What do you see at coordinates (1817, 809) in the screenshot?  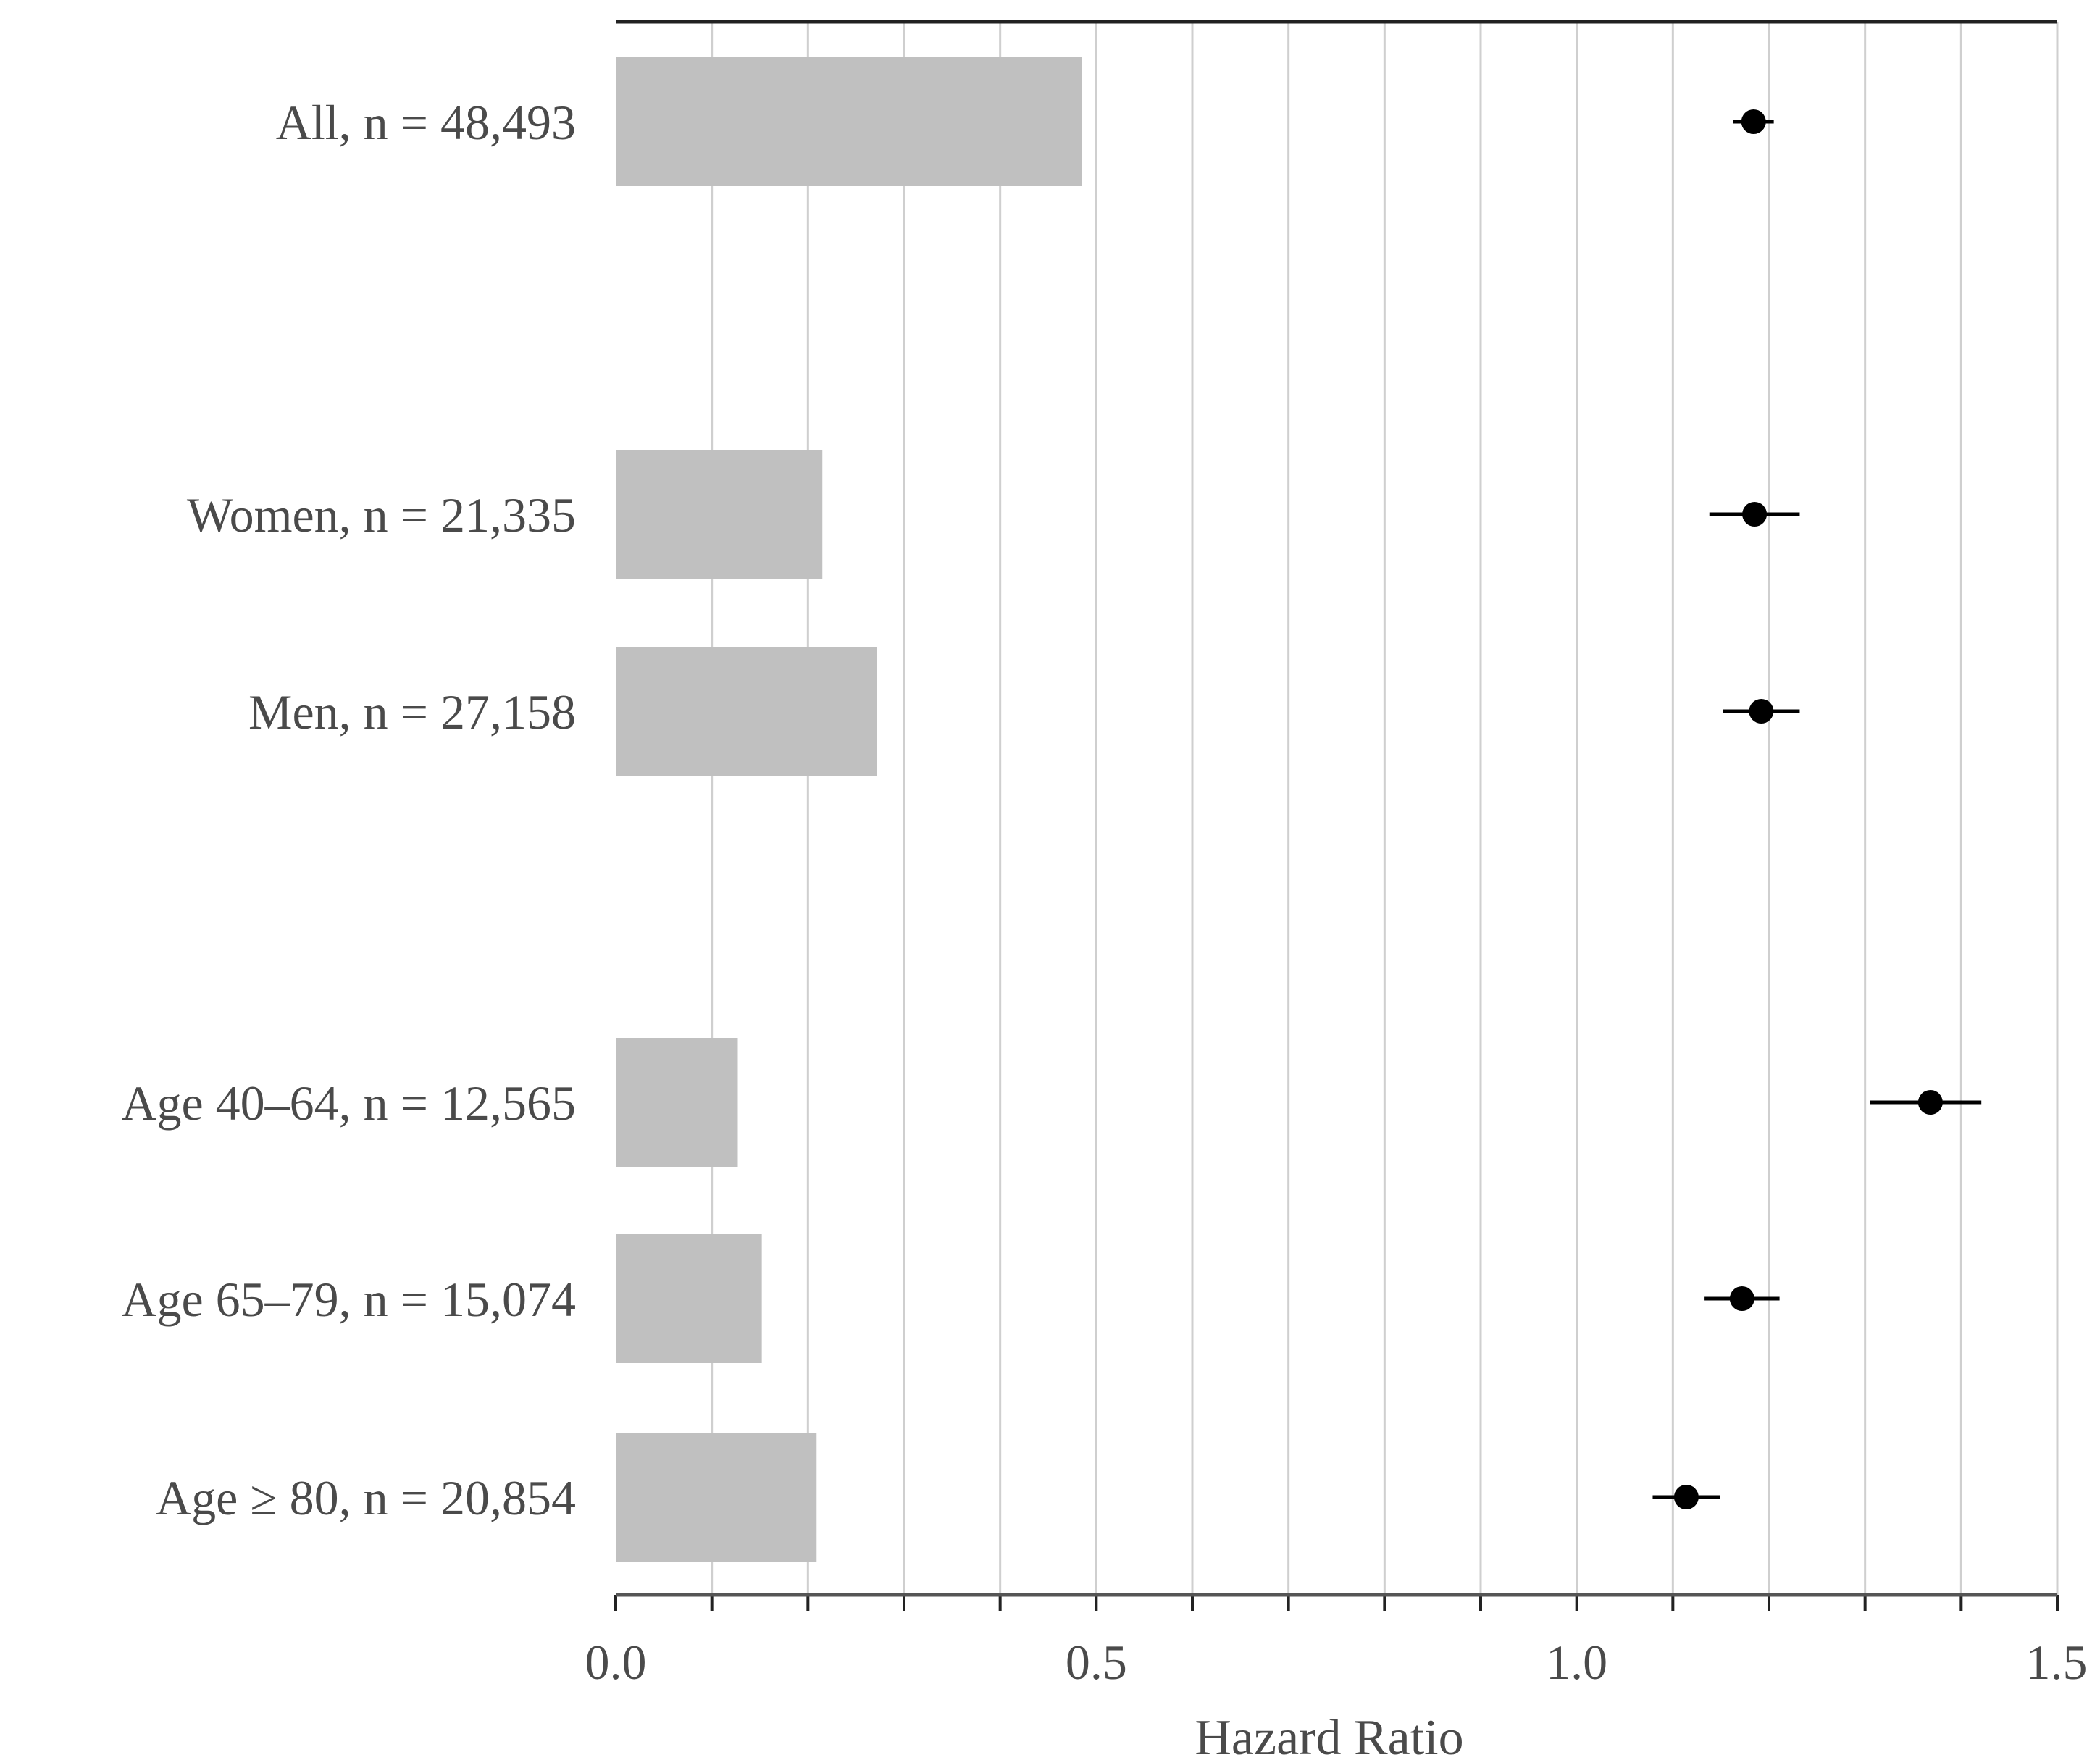 I see `hazard-ratio-points` at bounding box center [1817, 809].